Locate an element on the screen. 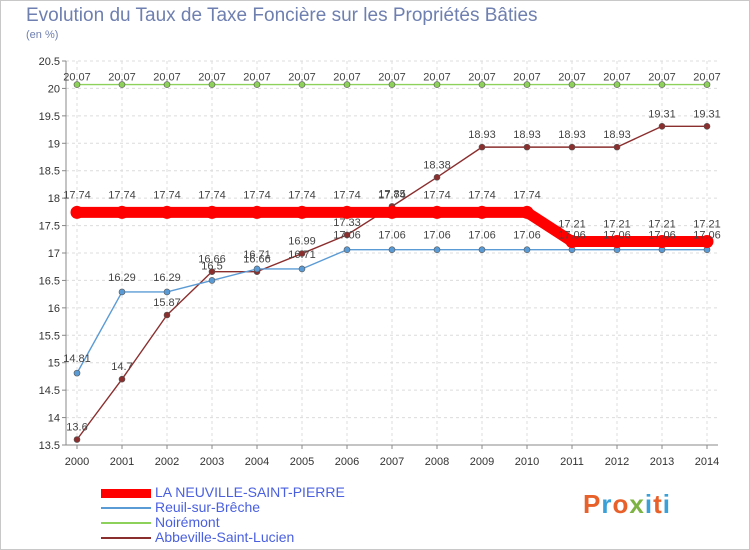  x-tick-label: 2006 is located at coordinates (347, 462).